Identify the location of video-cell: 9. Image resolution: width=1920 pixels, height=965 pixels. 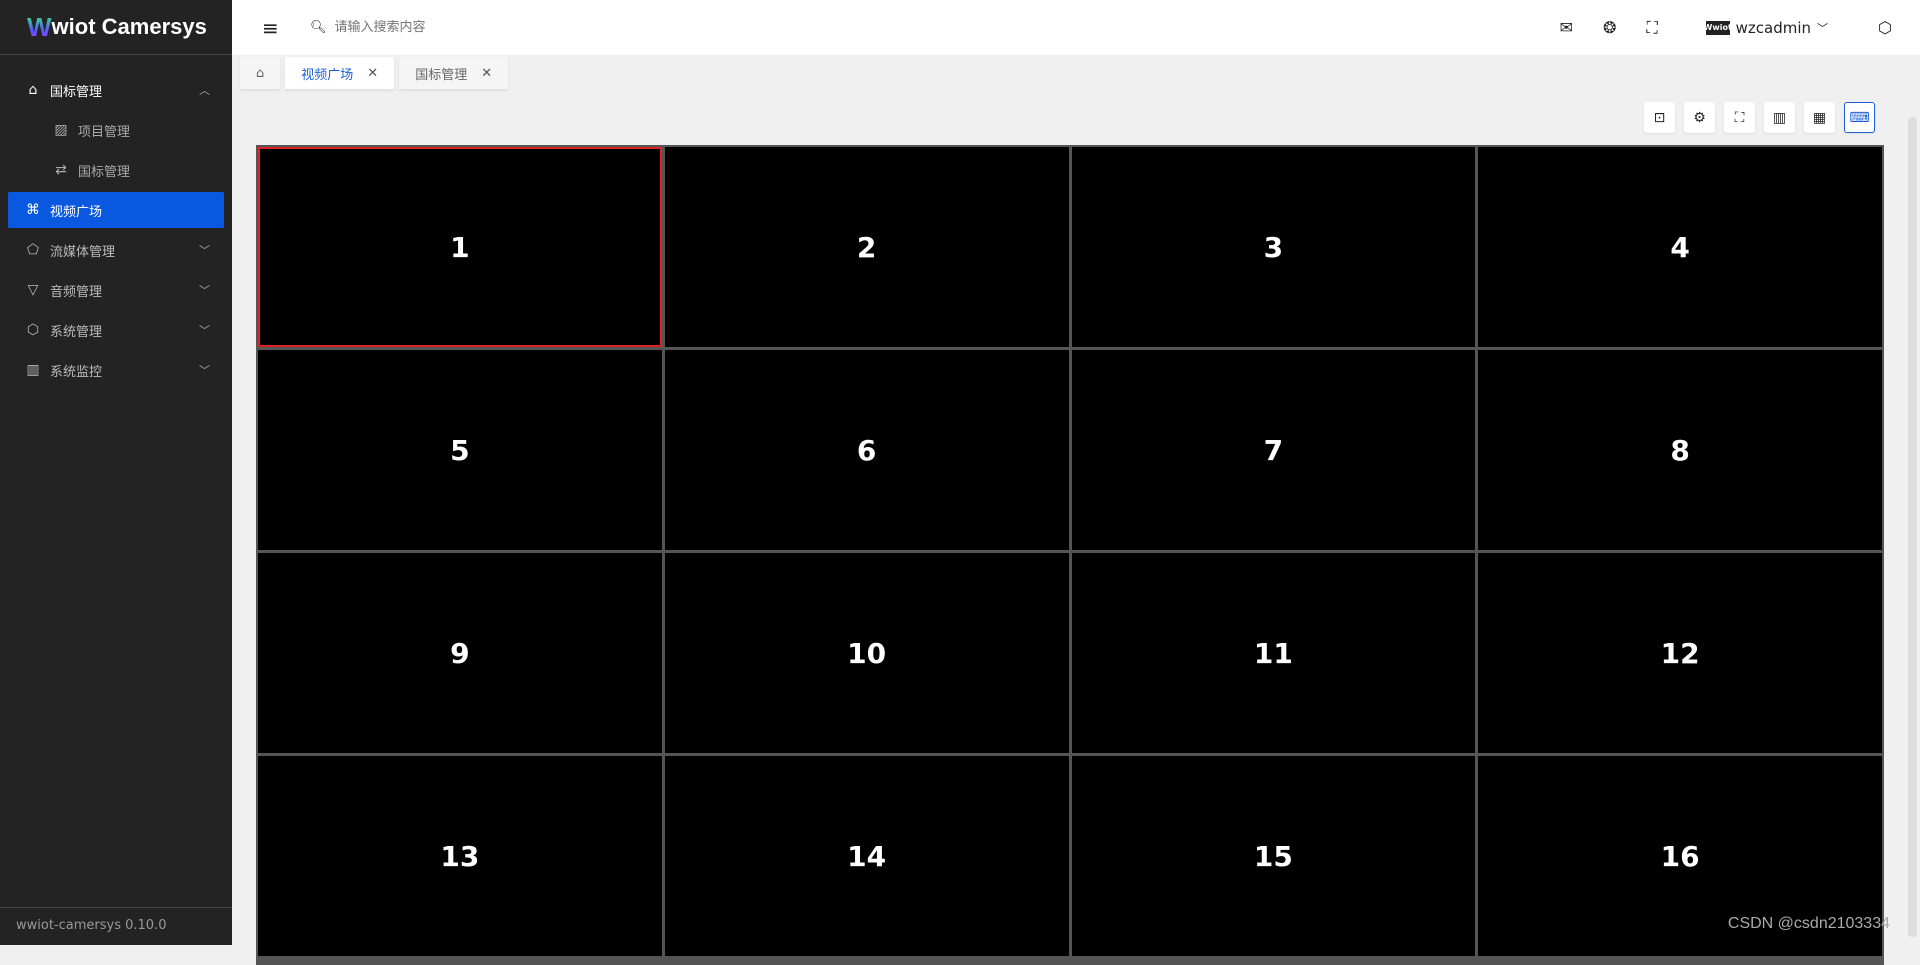
(460, 653).